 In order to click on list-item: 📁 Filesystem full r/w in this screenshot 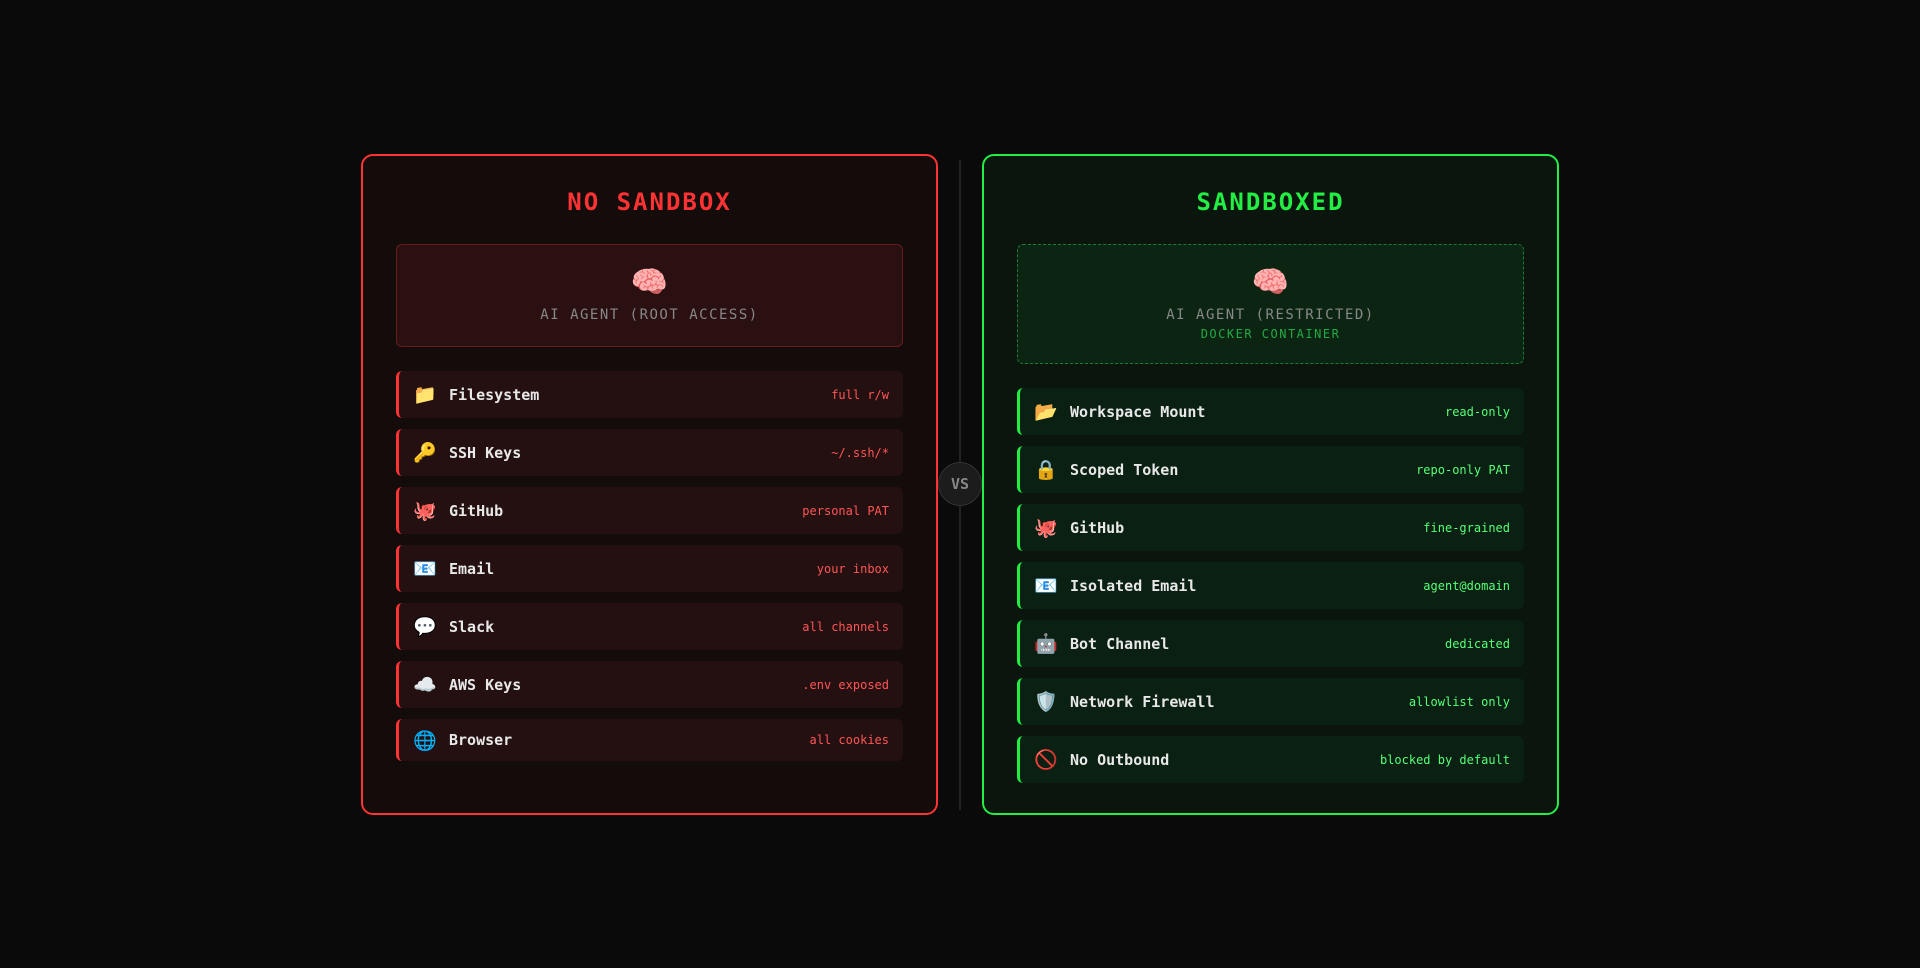, I will do `click(649, 394)`.